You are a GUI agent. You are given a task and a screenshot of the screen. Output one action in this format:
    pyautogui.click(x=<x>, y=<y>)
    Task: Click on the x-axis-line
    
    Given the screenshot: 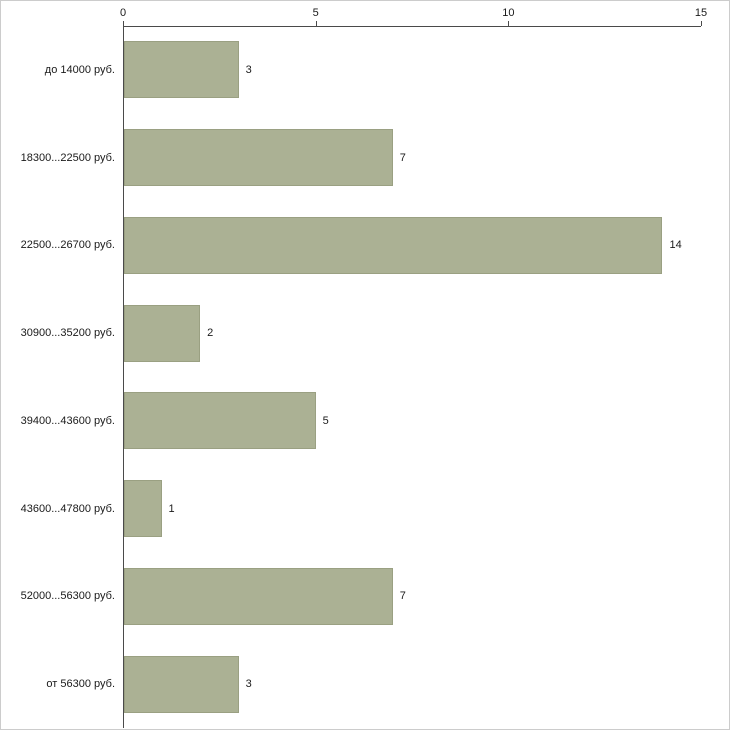 What is the action you would take?
    pyautogui.click(x=412, y=26)
    